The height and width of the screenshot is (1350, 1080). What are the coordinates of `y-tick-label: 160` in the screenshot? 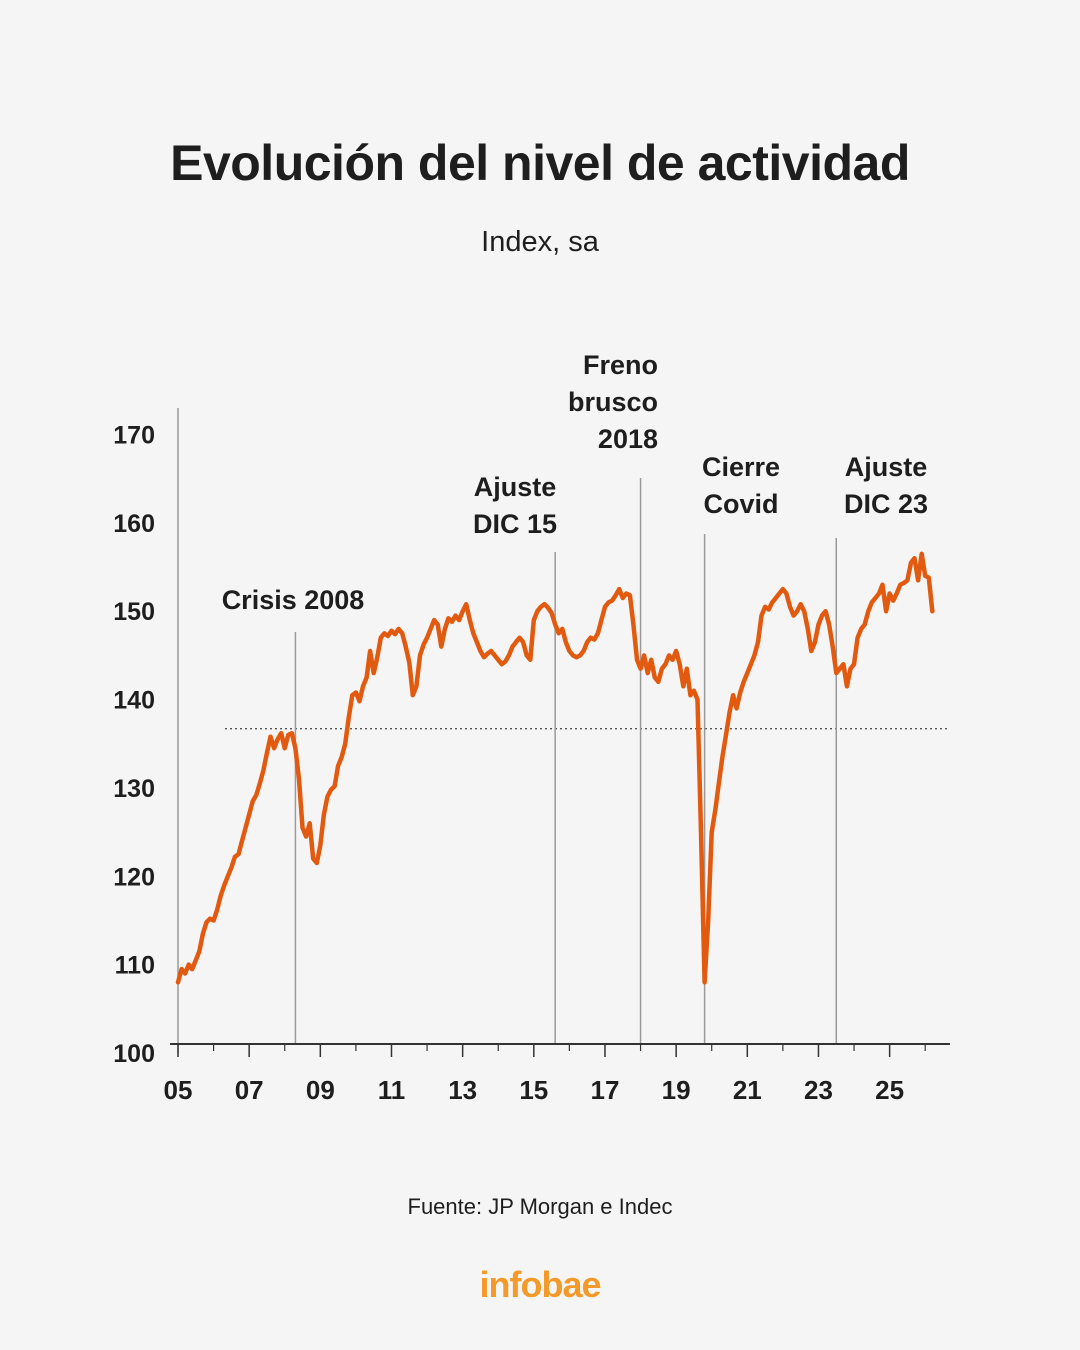 It's located at (134, 524).